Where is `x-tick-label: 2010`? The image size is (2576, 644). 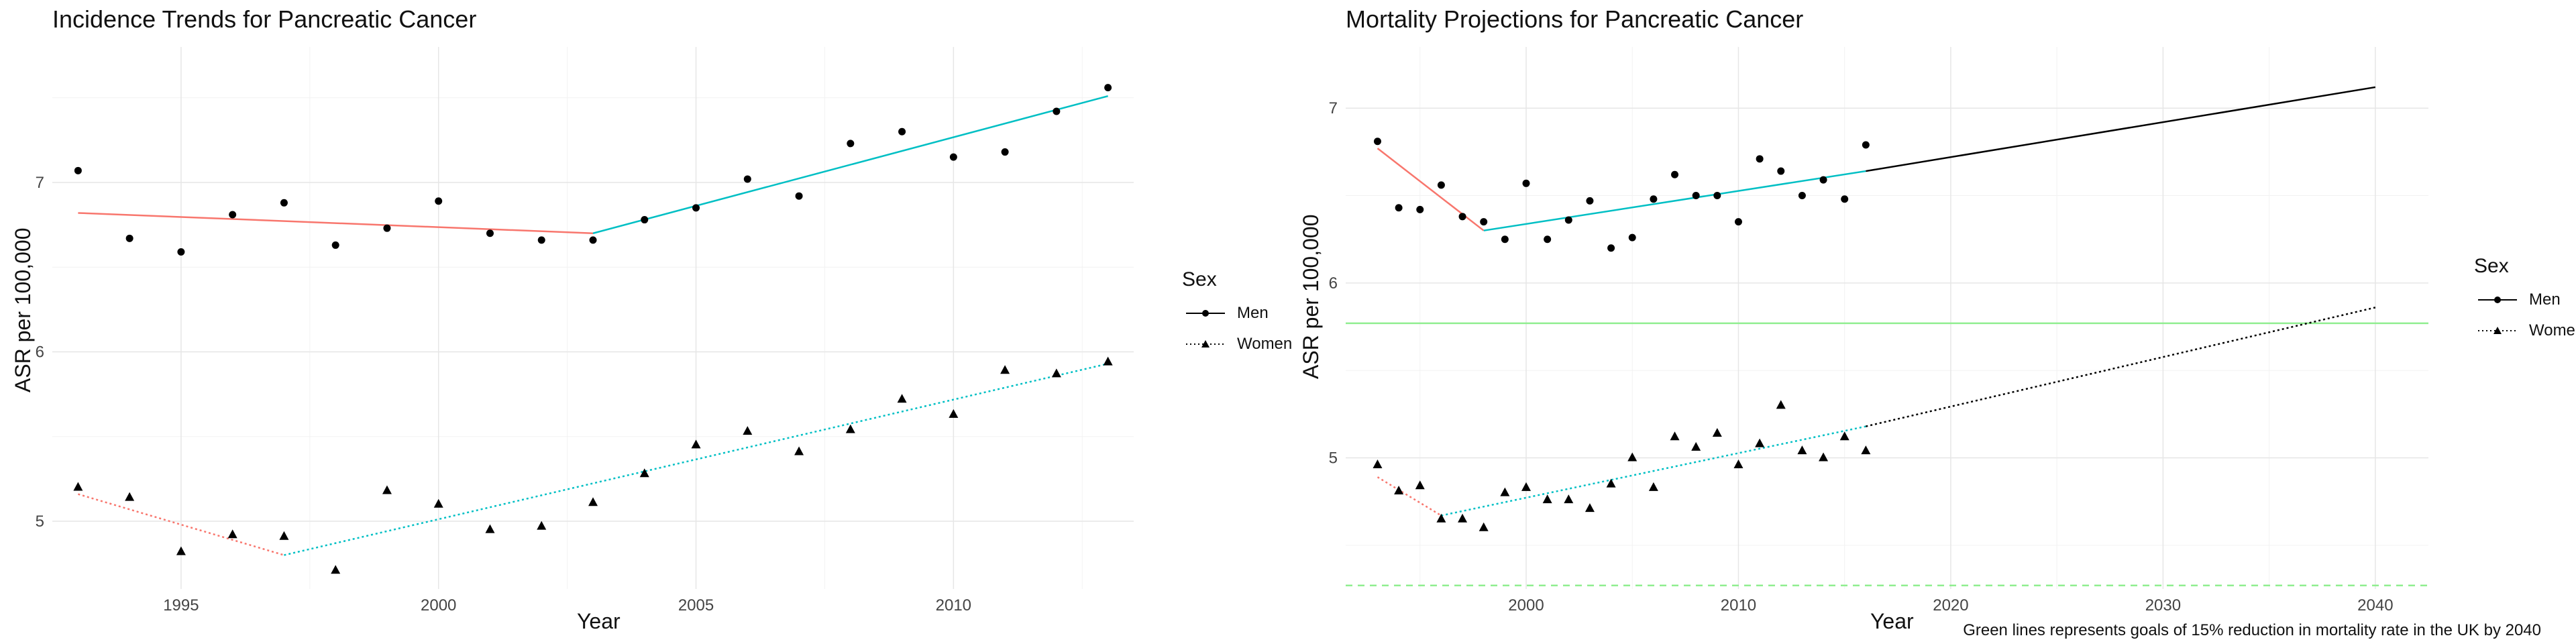 x-tick-label: 2010 is located at coordinates (1738, 605).